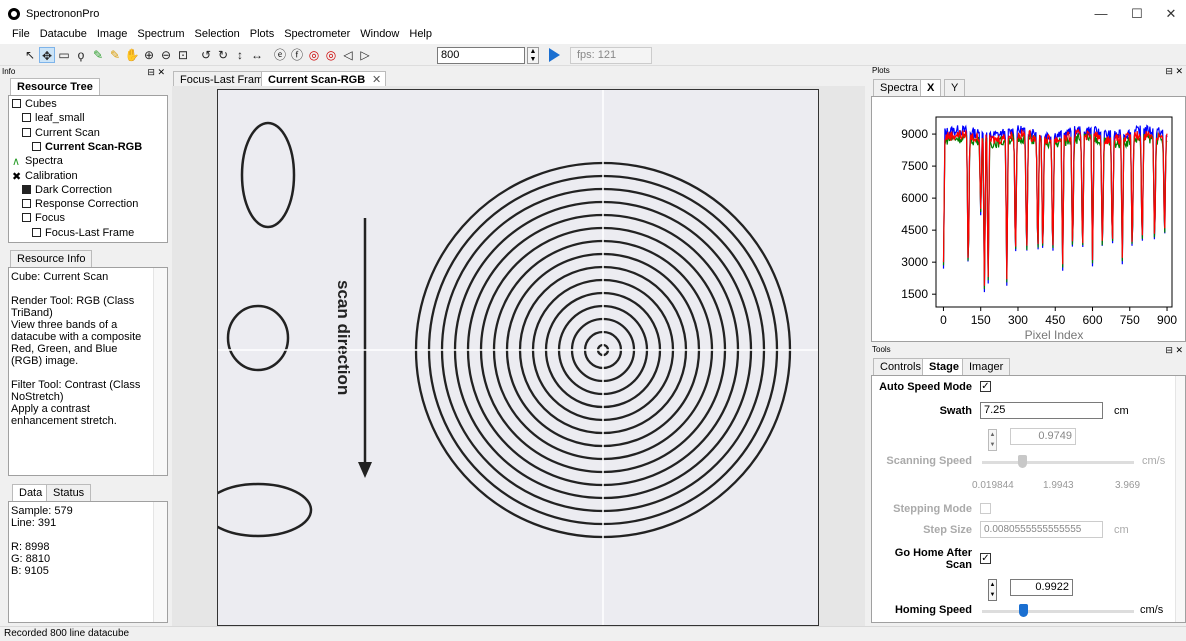  Describe the element at coordinates (958, 565) in the screenshot. I see `go-home-label-2: Scan` at that location.